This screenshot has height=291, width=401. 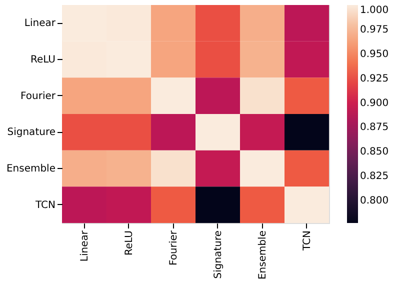 I want to click on x-tick-label: Signature, so click(x=218, y=254).